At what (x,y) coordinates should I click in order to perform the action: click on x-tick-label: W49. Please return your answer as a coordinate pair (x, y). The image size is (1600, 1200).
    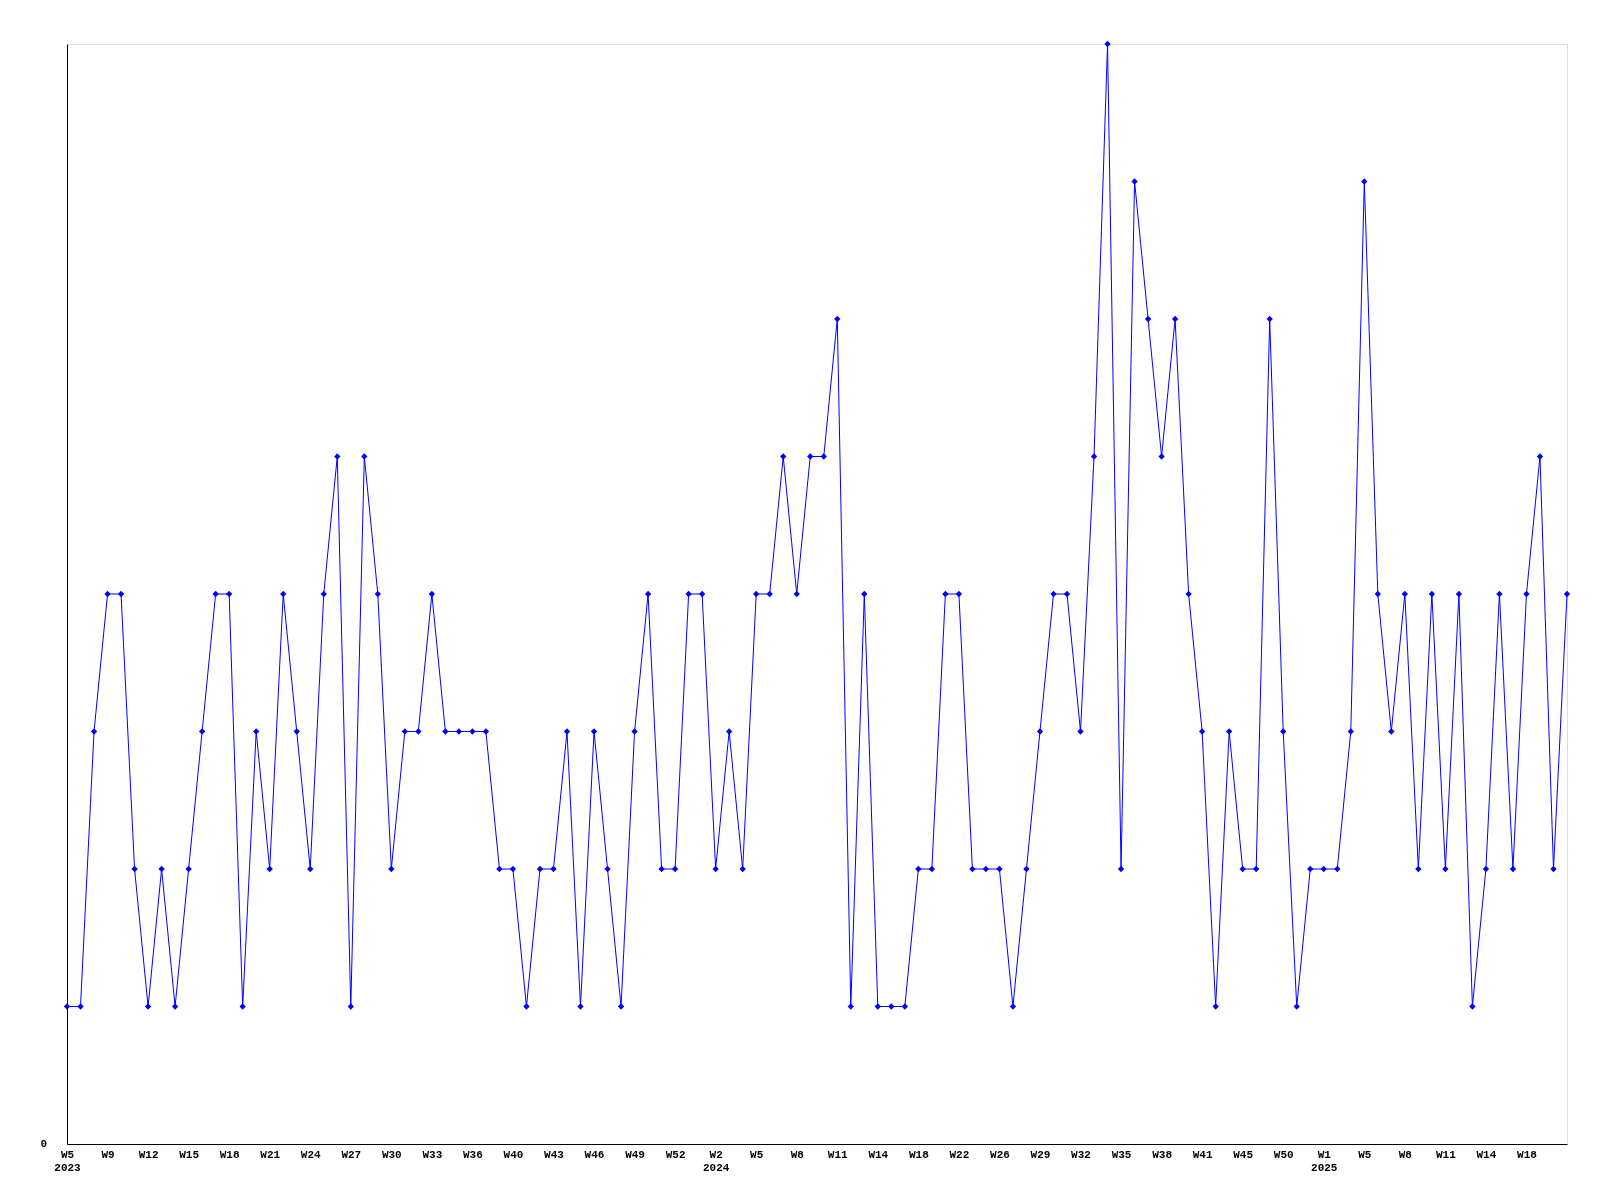
    Looking at the image, I should click on (635, 1154).